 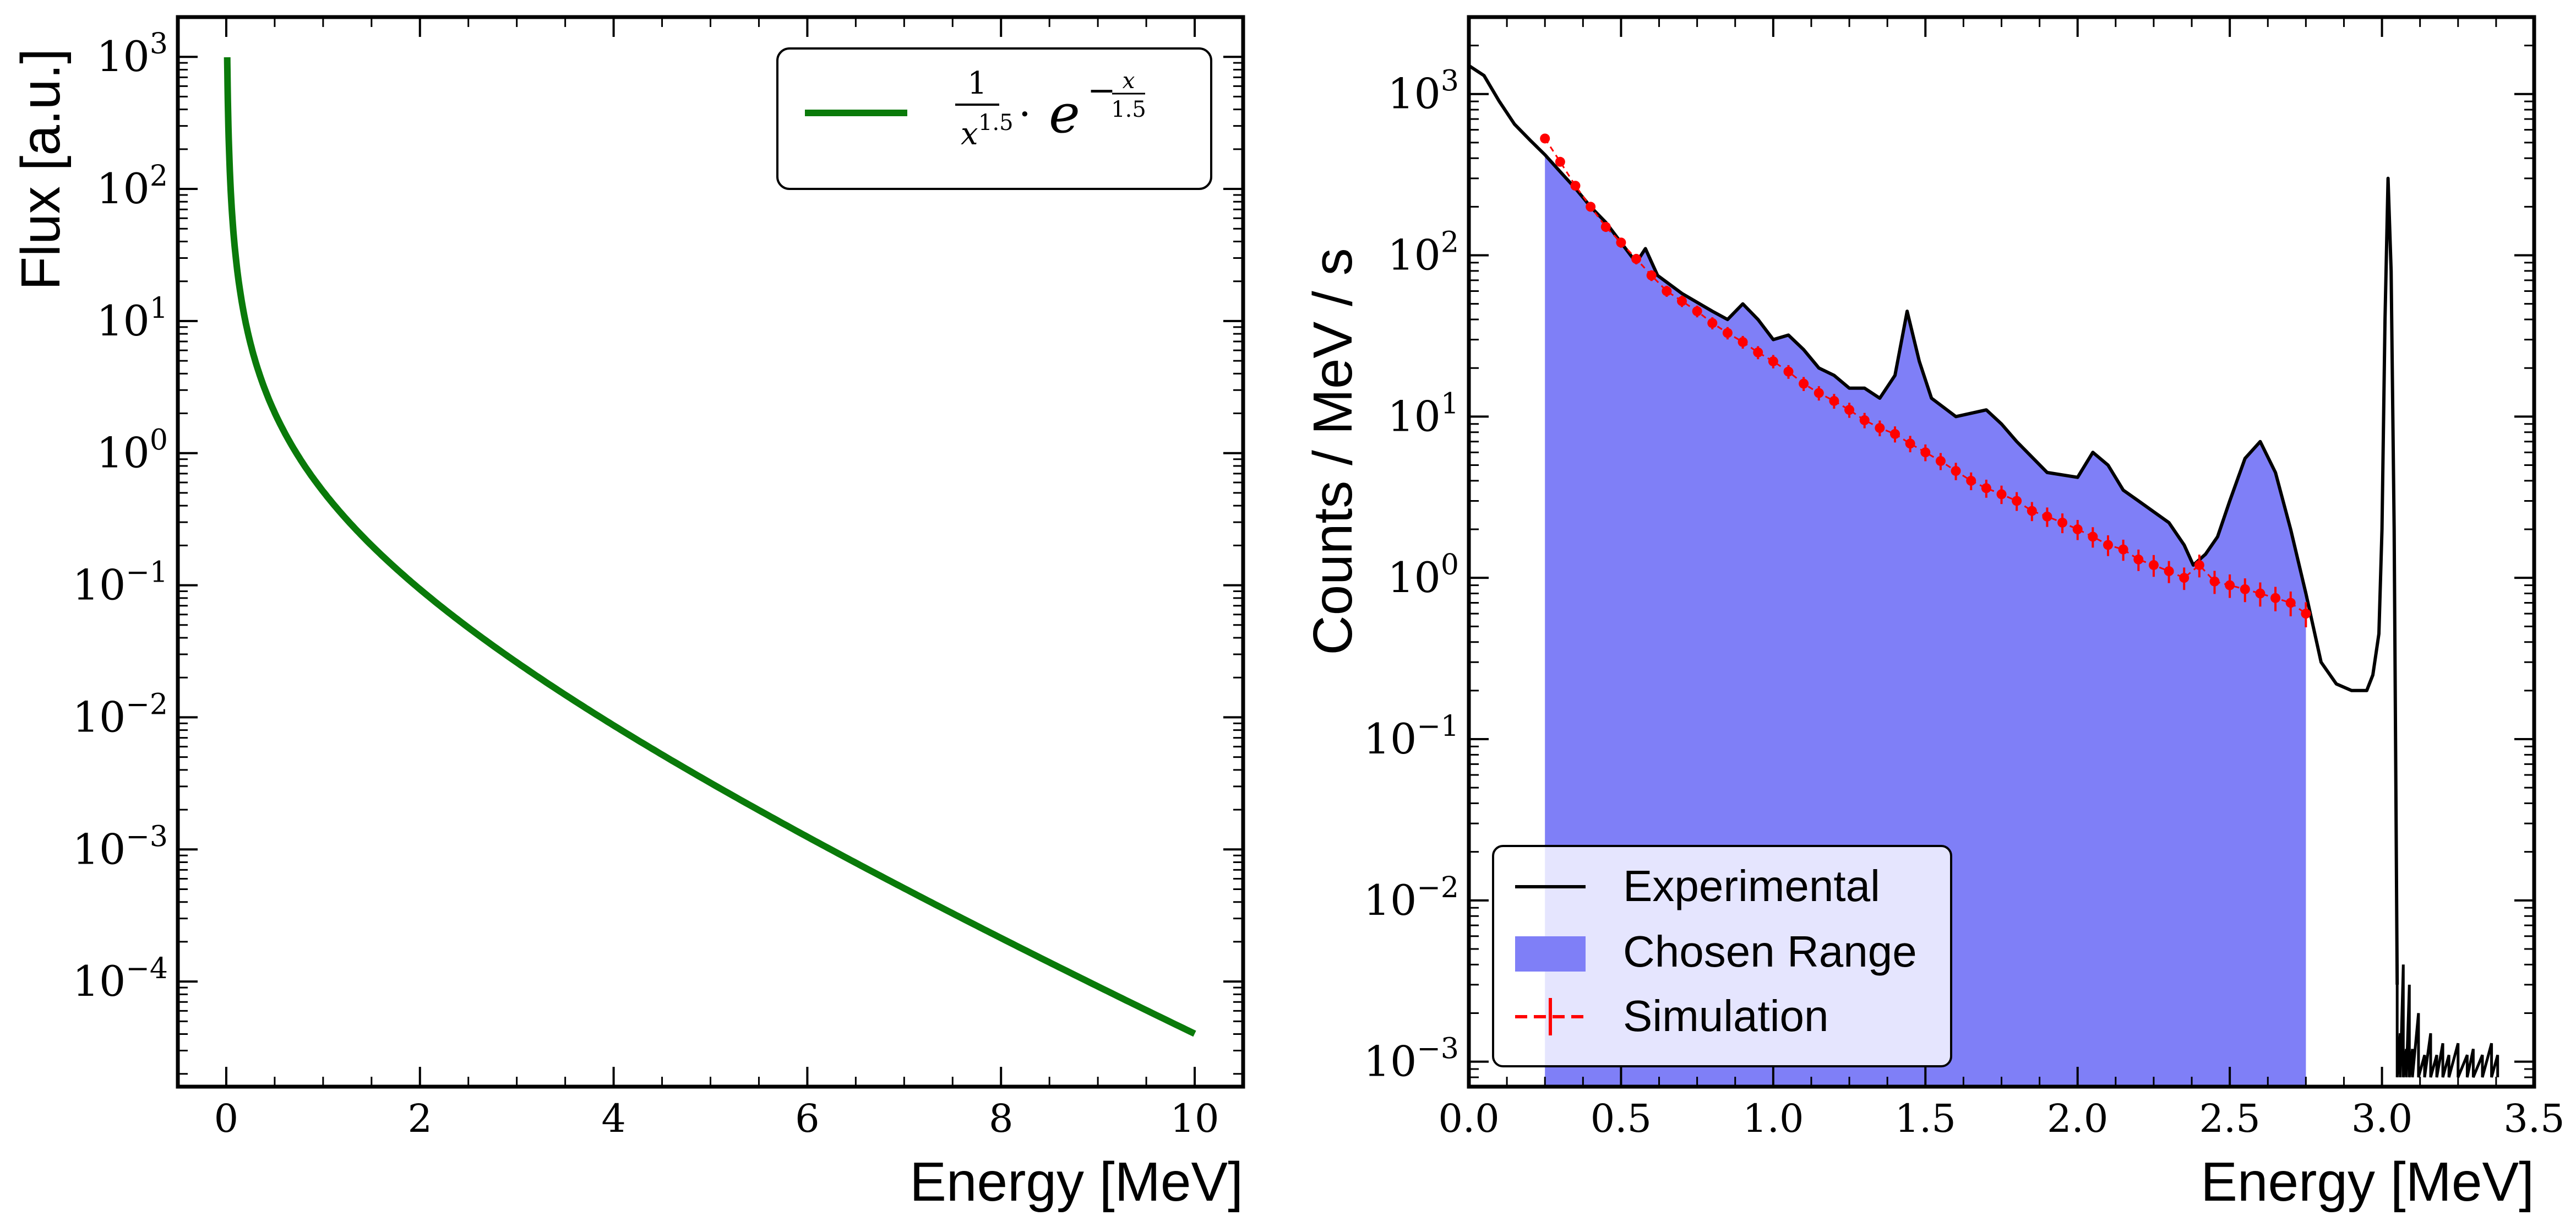 What do you see at coordinates (1770, 952) in the screenshot?
I see `legend-chosen-range-label: Chosen Range` at bounding box center [1770, 952].